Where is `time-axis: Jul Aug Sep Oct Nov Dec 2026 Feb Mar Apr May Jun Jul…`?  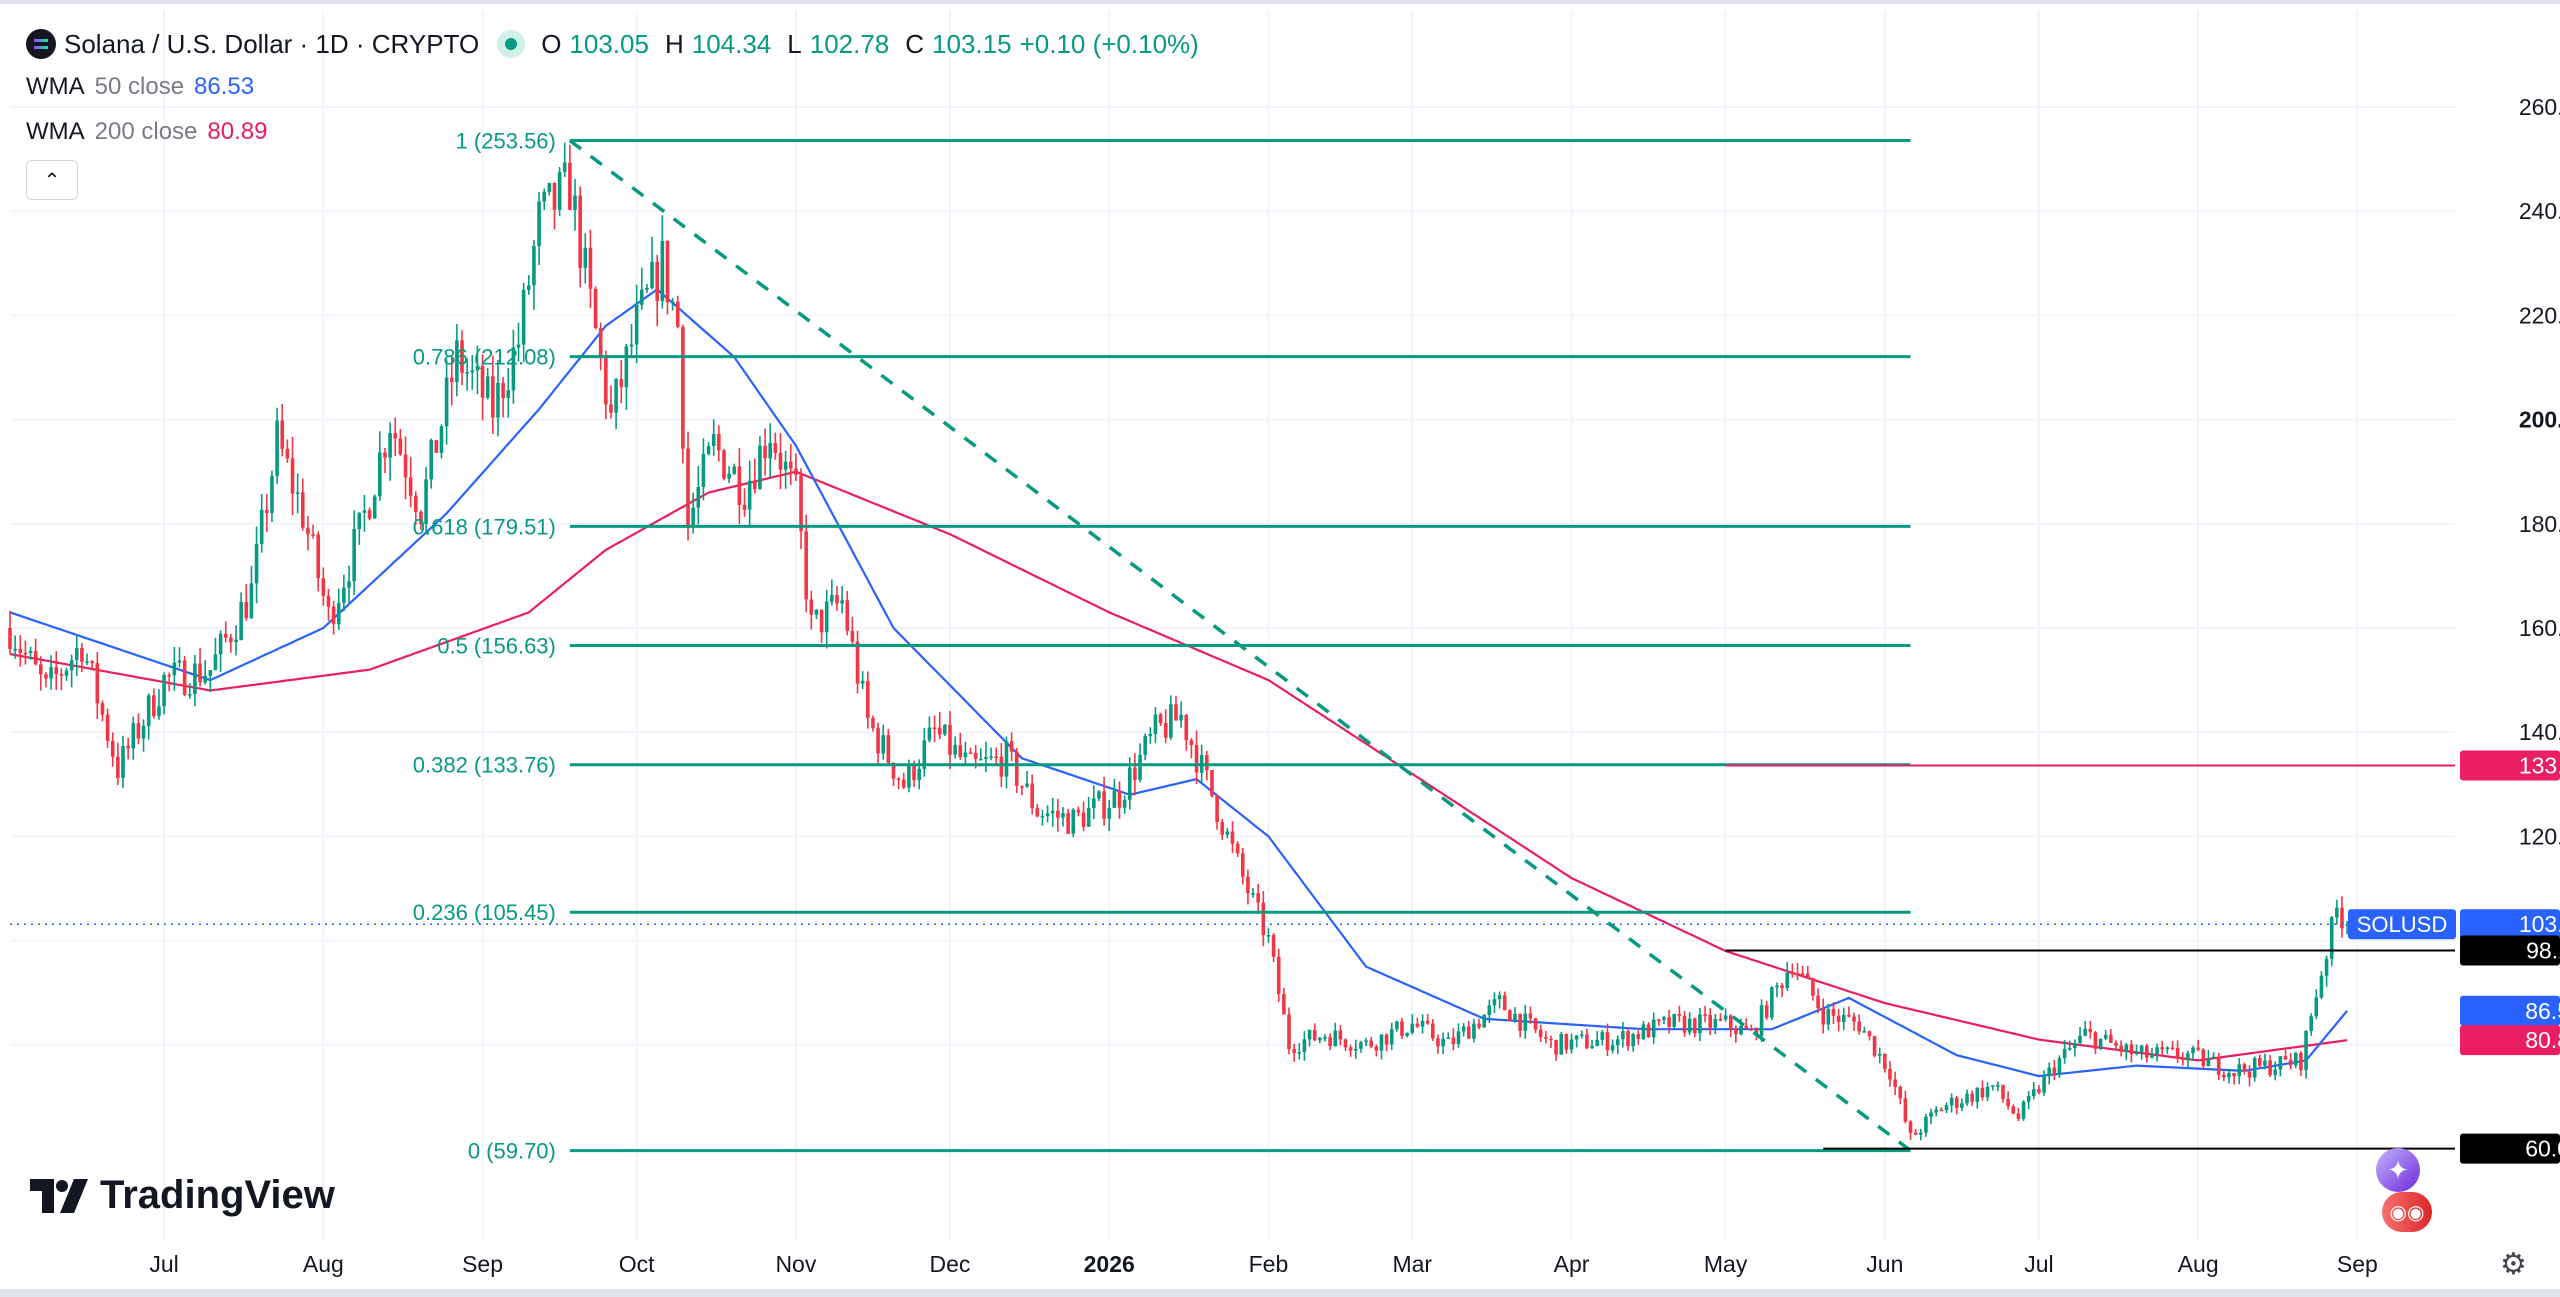 time-axis: Jul Aug Sep Oct Nov Dec 2026 Feb Mar Apr May Jun Jul… is located at coordinates (1263, 1264).